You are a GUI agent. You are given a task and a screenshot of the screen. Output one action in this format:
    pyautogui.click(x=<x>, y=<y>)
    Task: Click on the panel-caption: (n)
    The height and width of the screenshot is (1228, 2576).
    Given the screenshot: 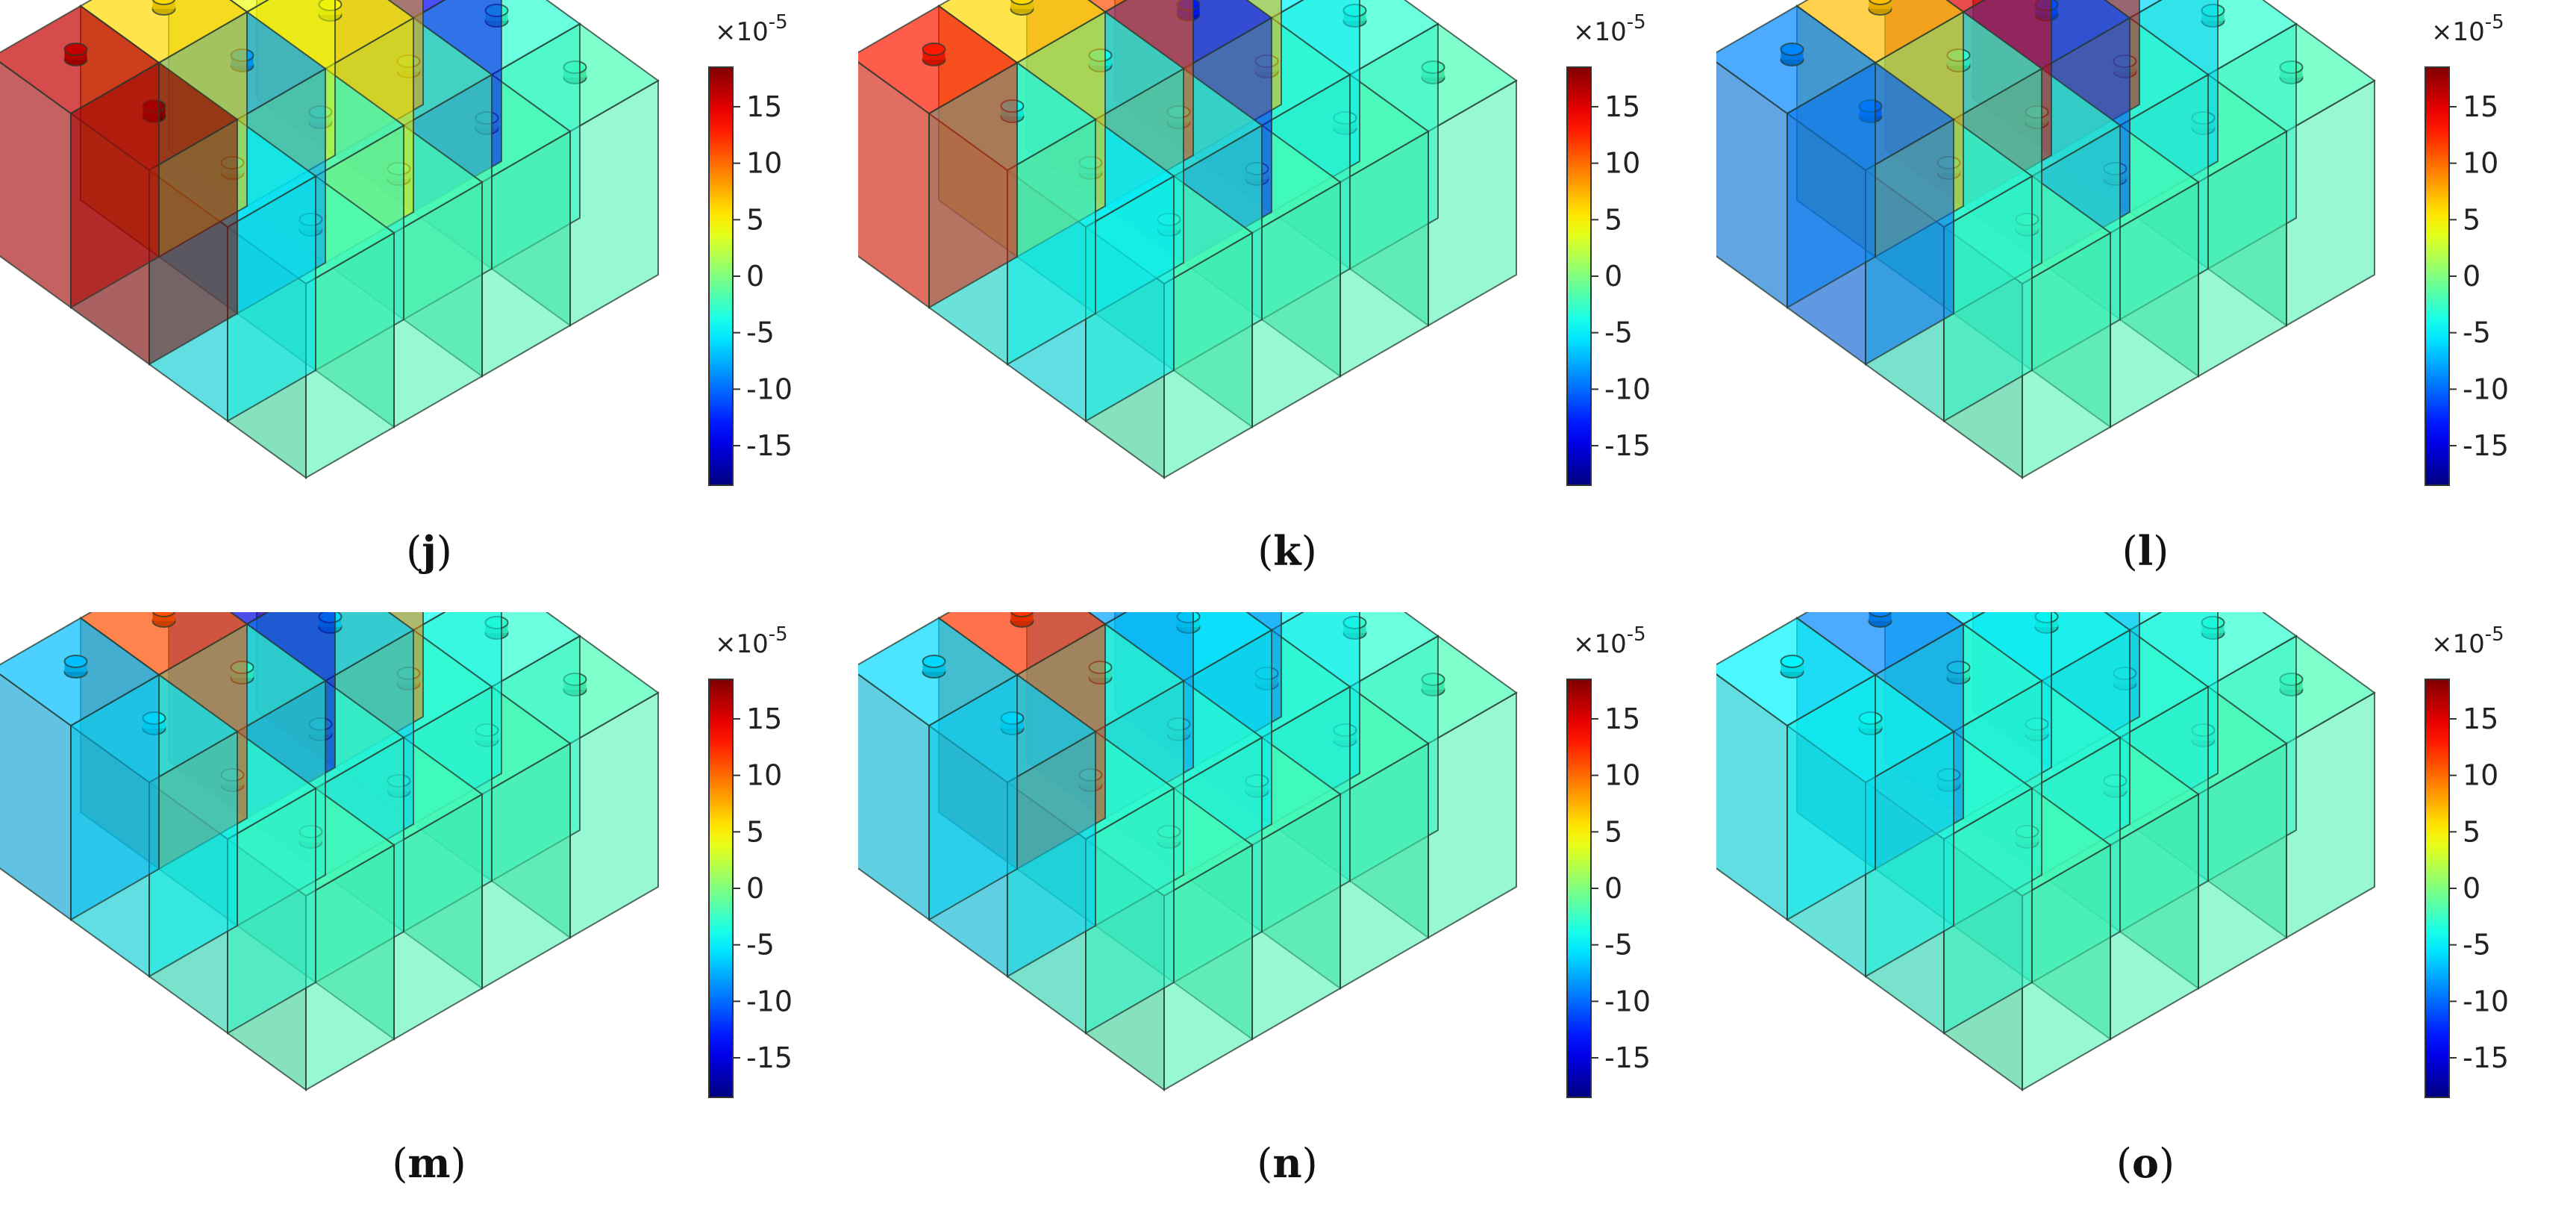 What is the action you would take?
    pyautogui.click(x=1287, y=1163)
    